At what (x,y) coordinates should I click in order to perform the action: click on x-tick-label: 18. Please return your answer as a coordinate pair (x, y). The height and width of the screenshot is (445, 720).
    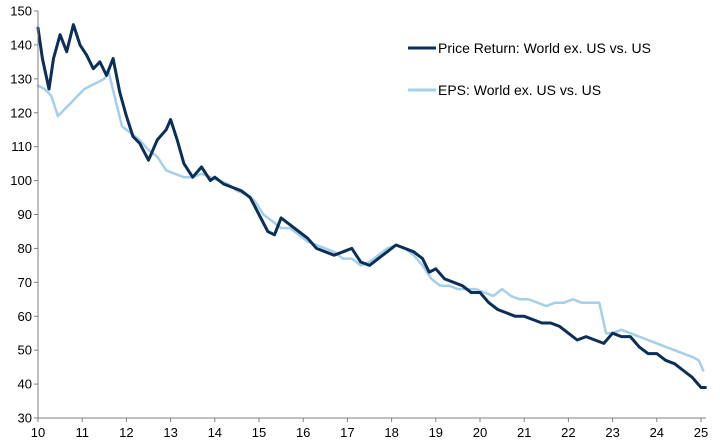
    Looking at the image, I should click on (391, 432).